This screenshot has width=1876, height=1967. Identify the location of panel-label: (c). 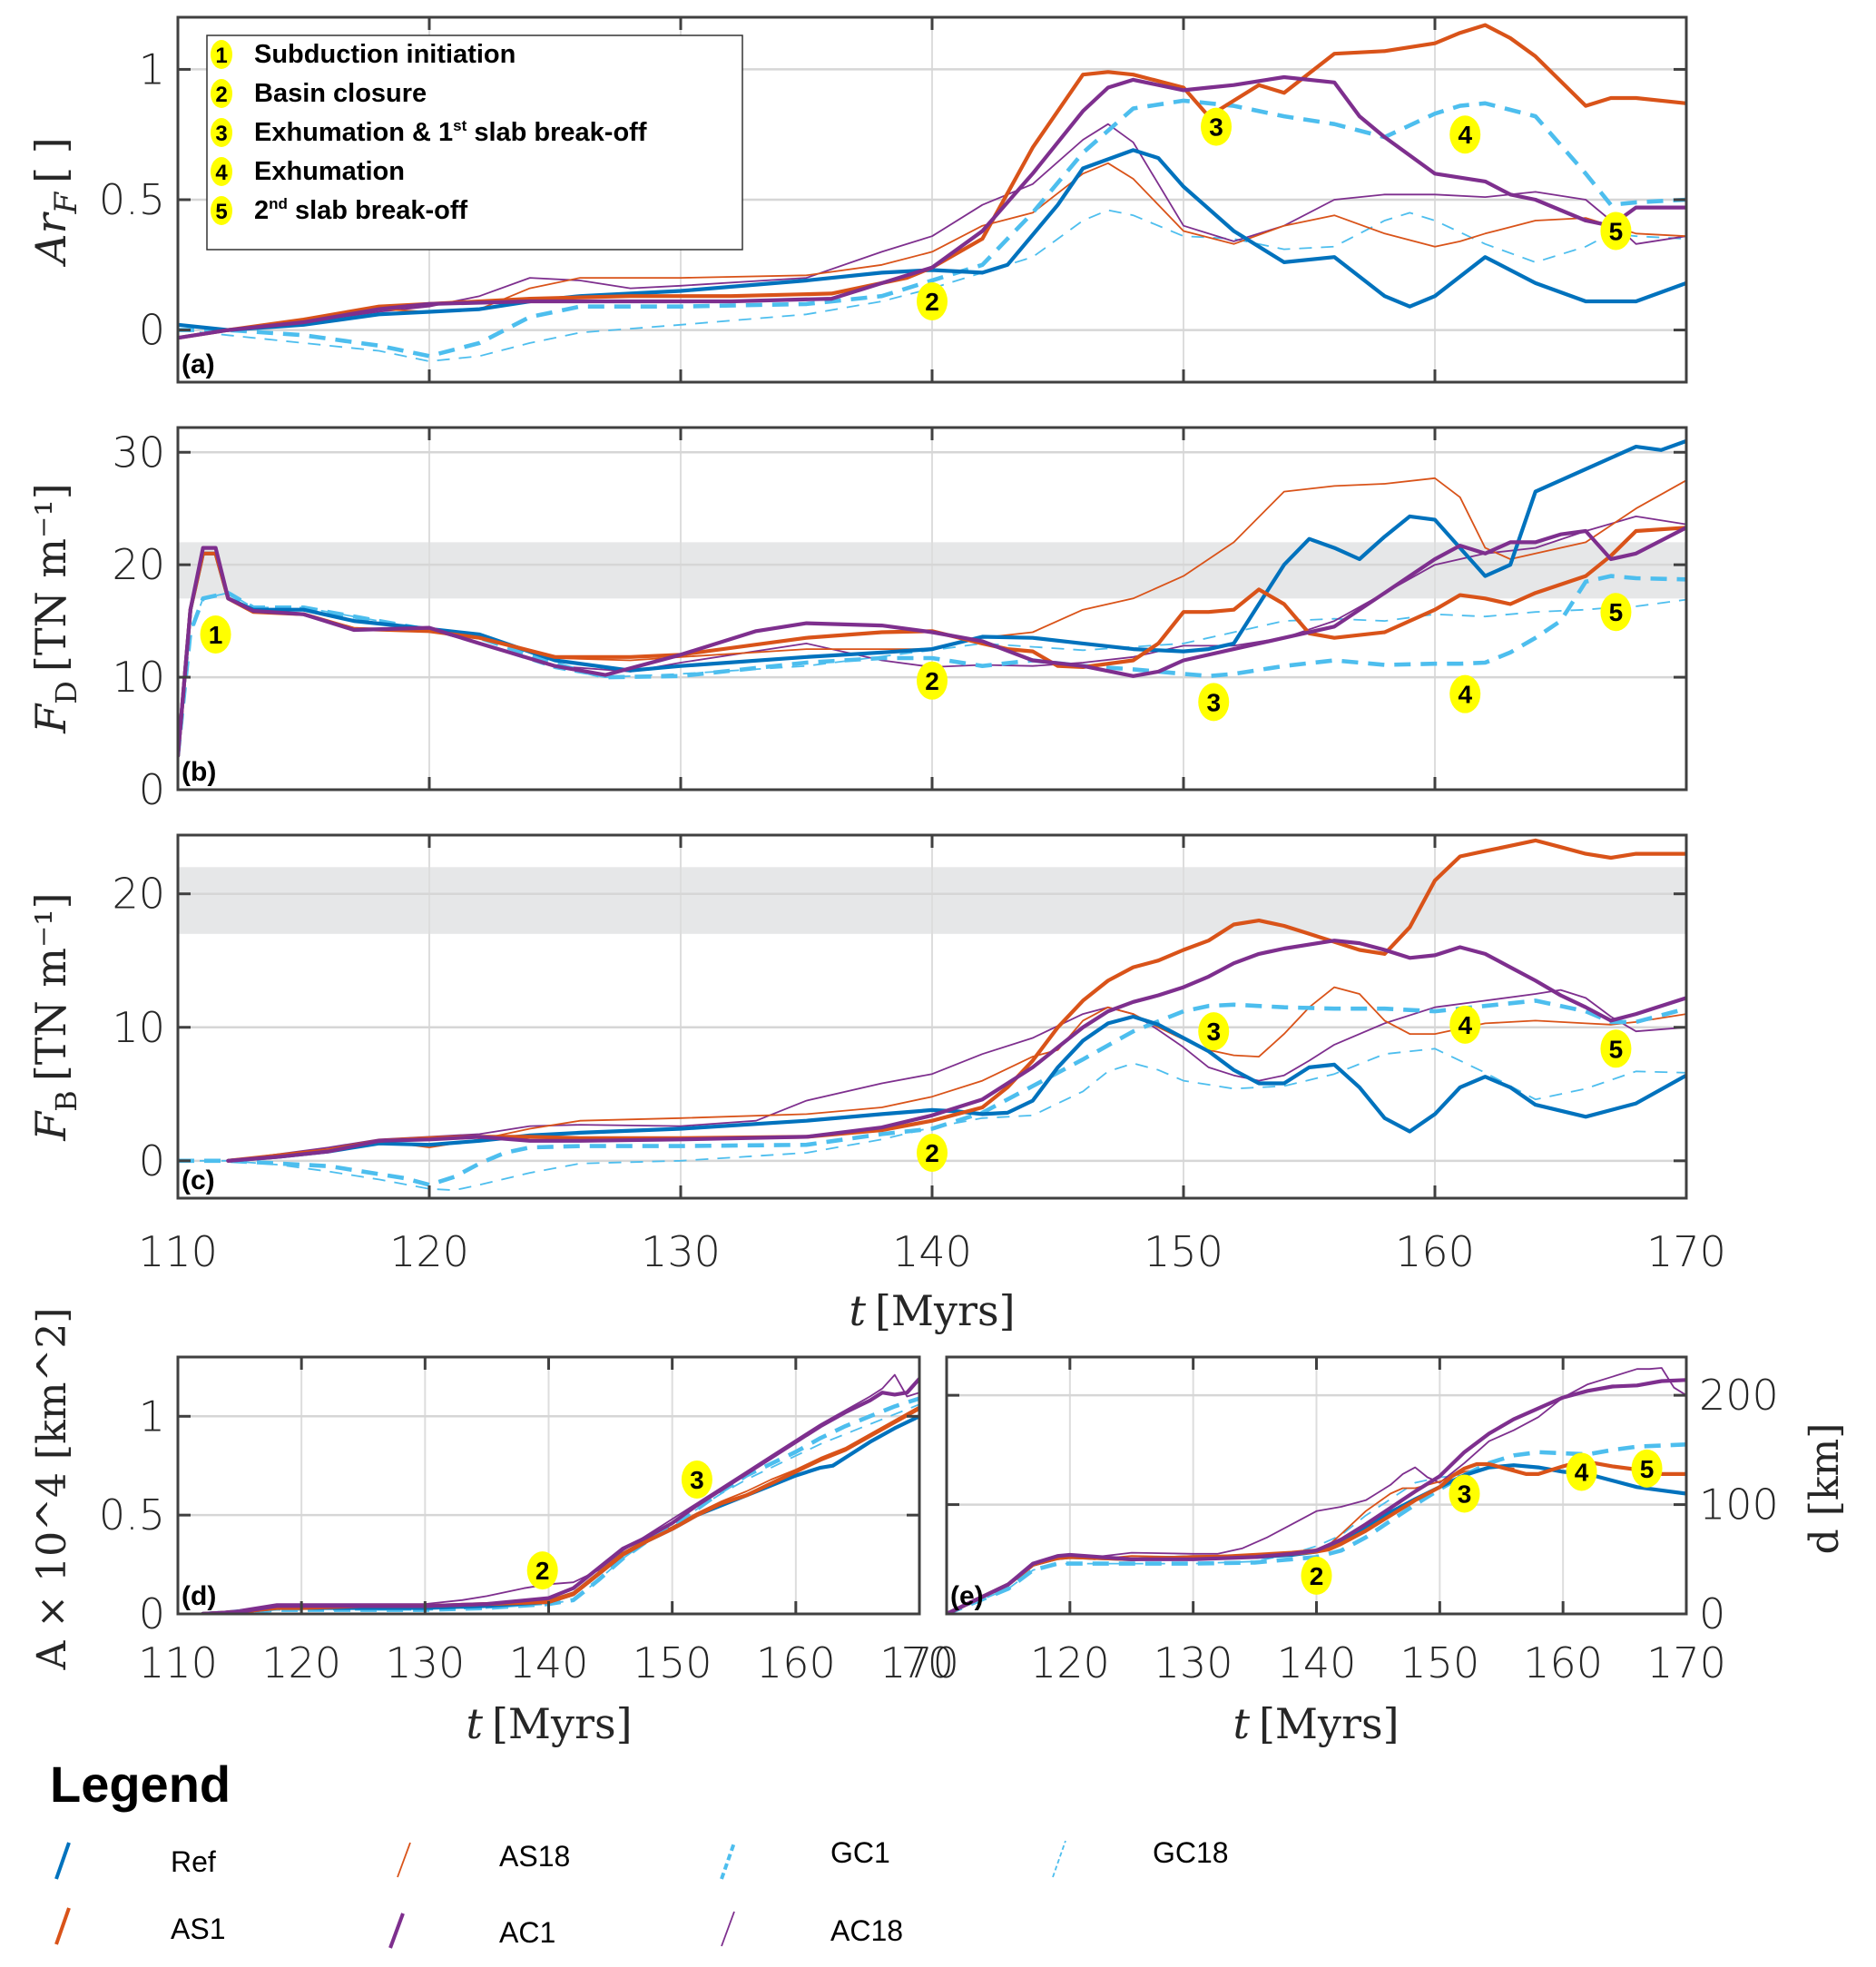
(198, 1180).